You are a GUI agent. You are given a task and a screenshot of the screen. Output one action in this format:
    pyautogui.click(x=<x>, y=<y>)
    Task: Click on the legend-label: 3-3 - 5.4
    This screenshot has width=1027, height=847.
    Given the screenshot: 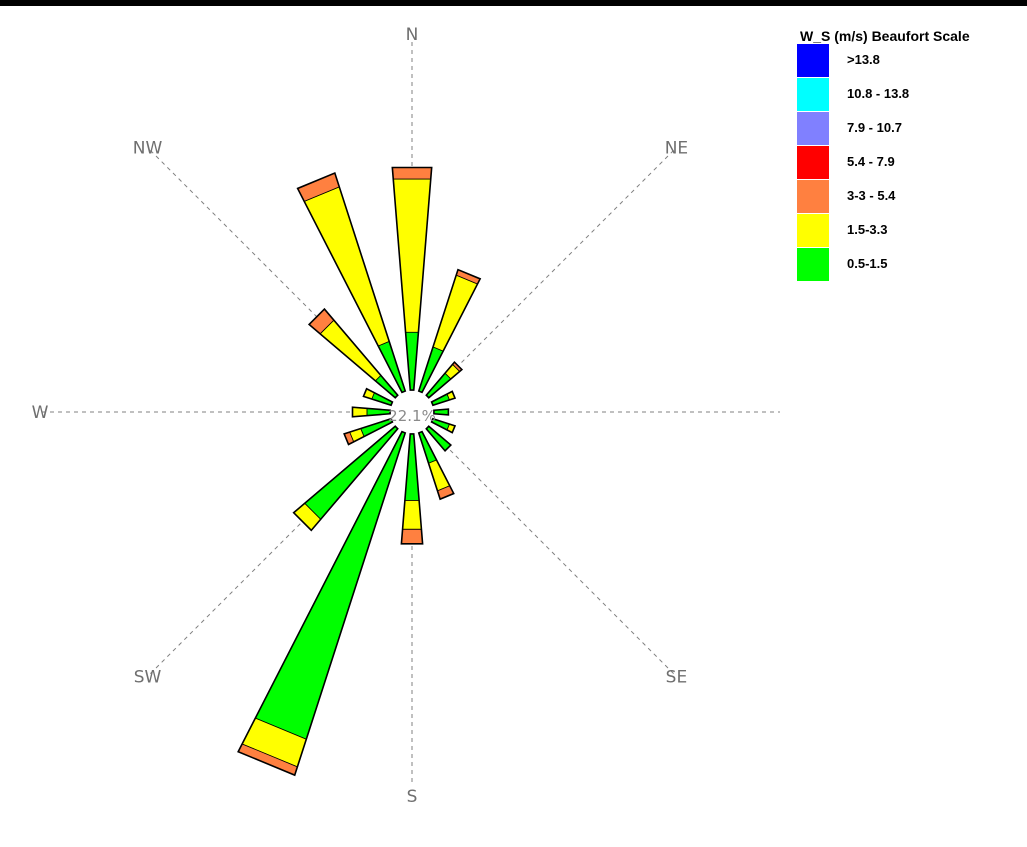 What is the action you would take?
    pyautogui.click(x=871, y=195)
    